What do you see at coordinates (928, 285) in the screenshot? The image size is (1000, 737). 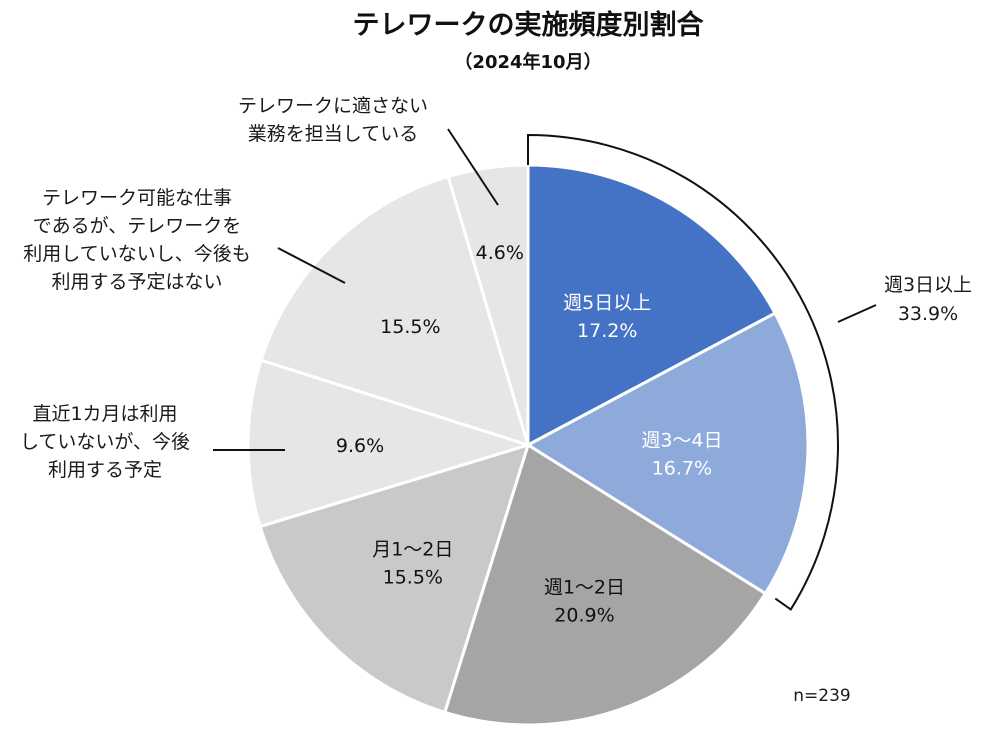 I see `bracket-label: 週3日以上` at bounding box center [928, 285].